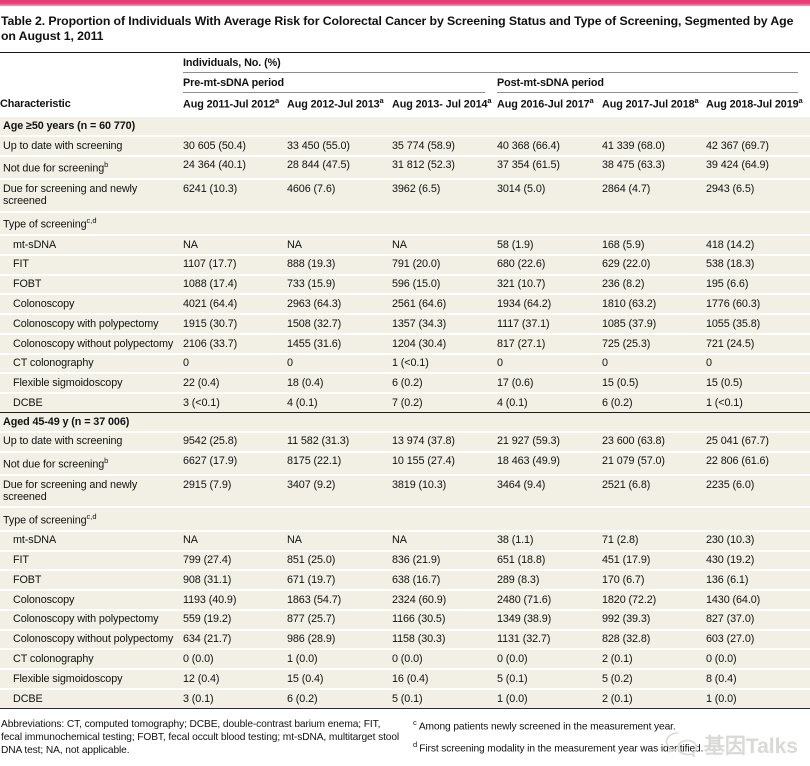 This screenshot has width=810, height=766. I want to click on section-header-label: Aged 45-49 y (n = 37 006), so click(405, 422).